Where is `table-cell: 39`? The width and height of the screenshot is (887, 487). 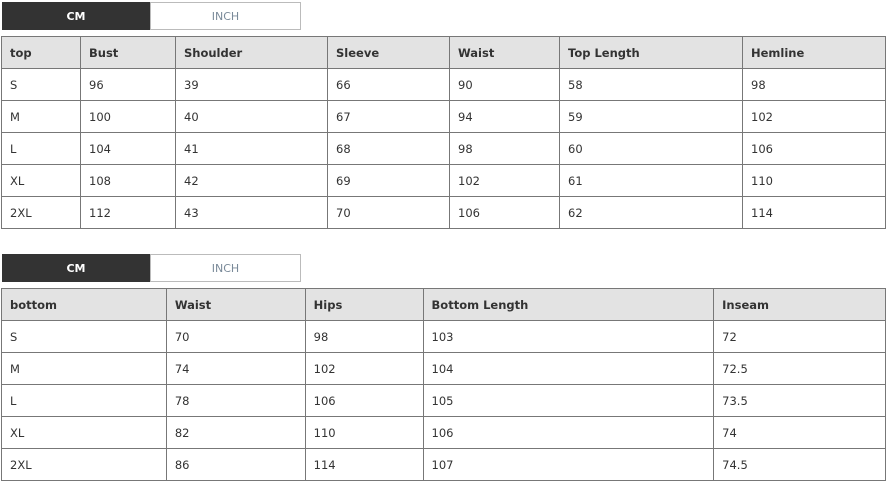
table-cell: 39 is located at coordinates (251, 84).